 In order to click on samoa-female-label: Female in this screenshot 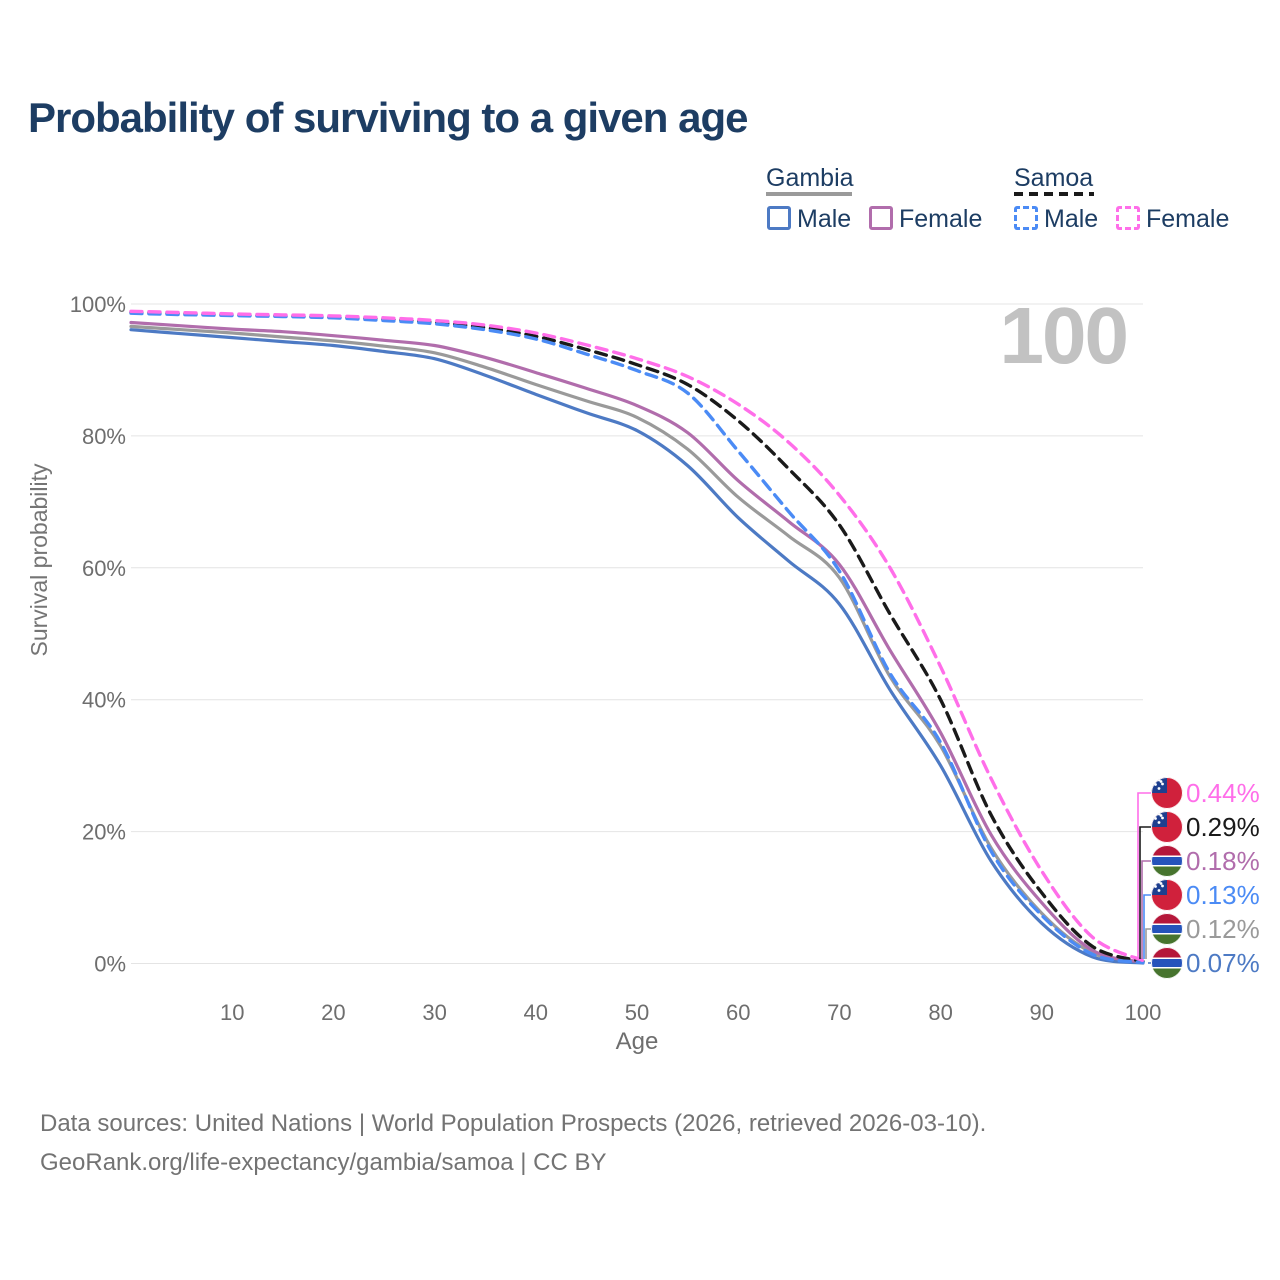, I will do `click(1188, 219)`.